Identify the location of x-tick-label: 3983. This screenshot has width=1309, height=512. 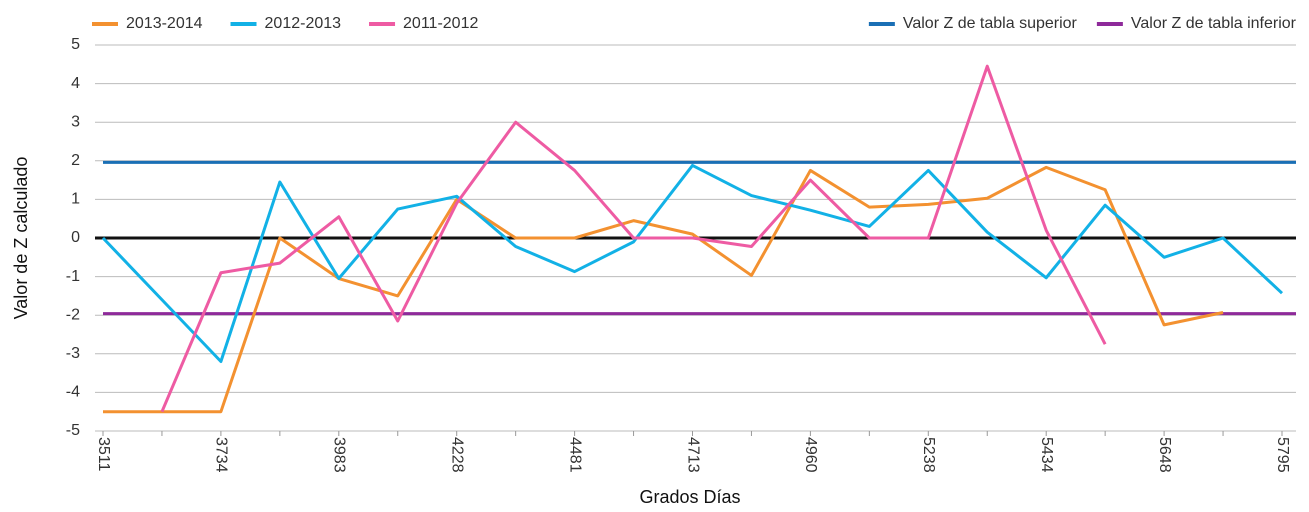
(339, 455).